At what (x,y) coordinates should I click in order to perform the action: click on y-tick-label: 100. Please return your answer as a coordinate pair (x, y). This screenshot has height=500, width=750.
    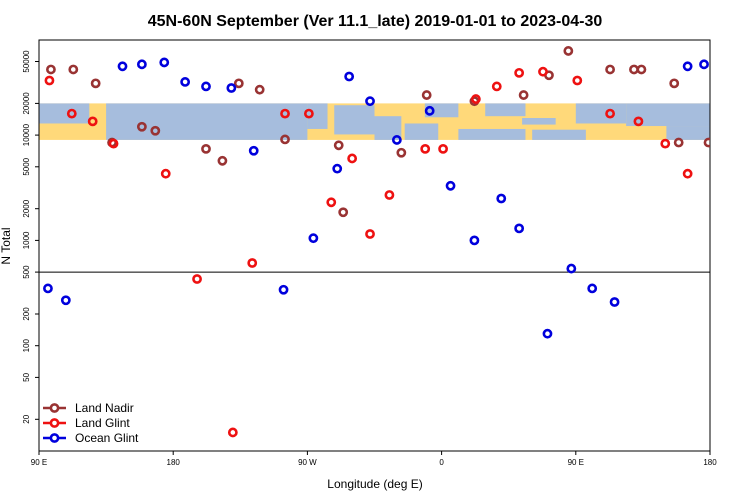
    Looking at the image, I should click on (26, 345).